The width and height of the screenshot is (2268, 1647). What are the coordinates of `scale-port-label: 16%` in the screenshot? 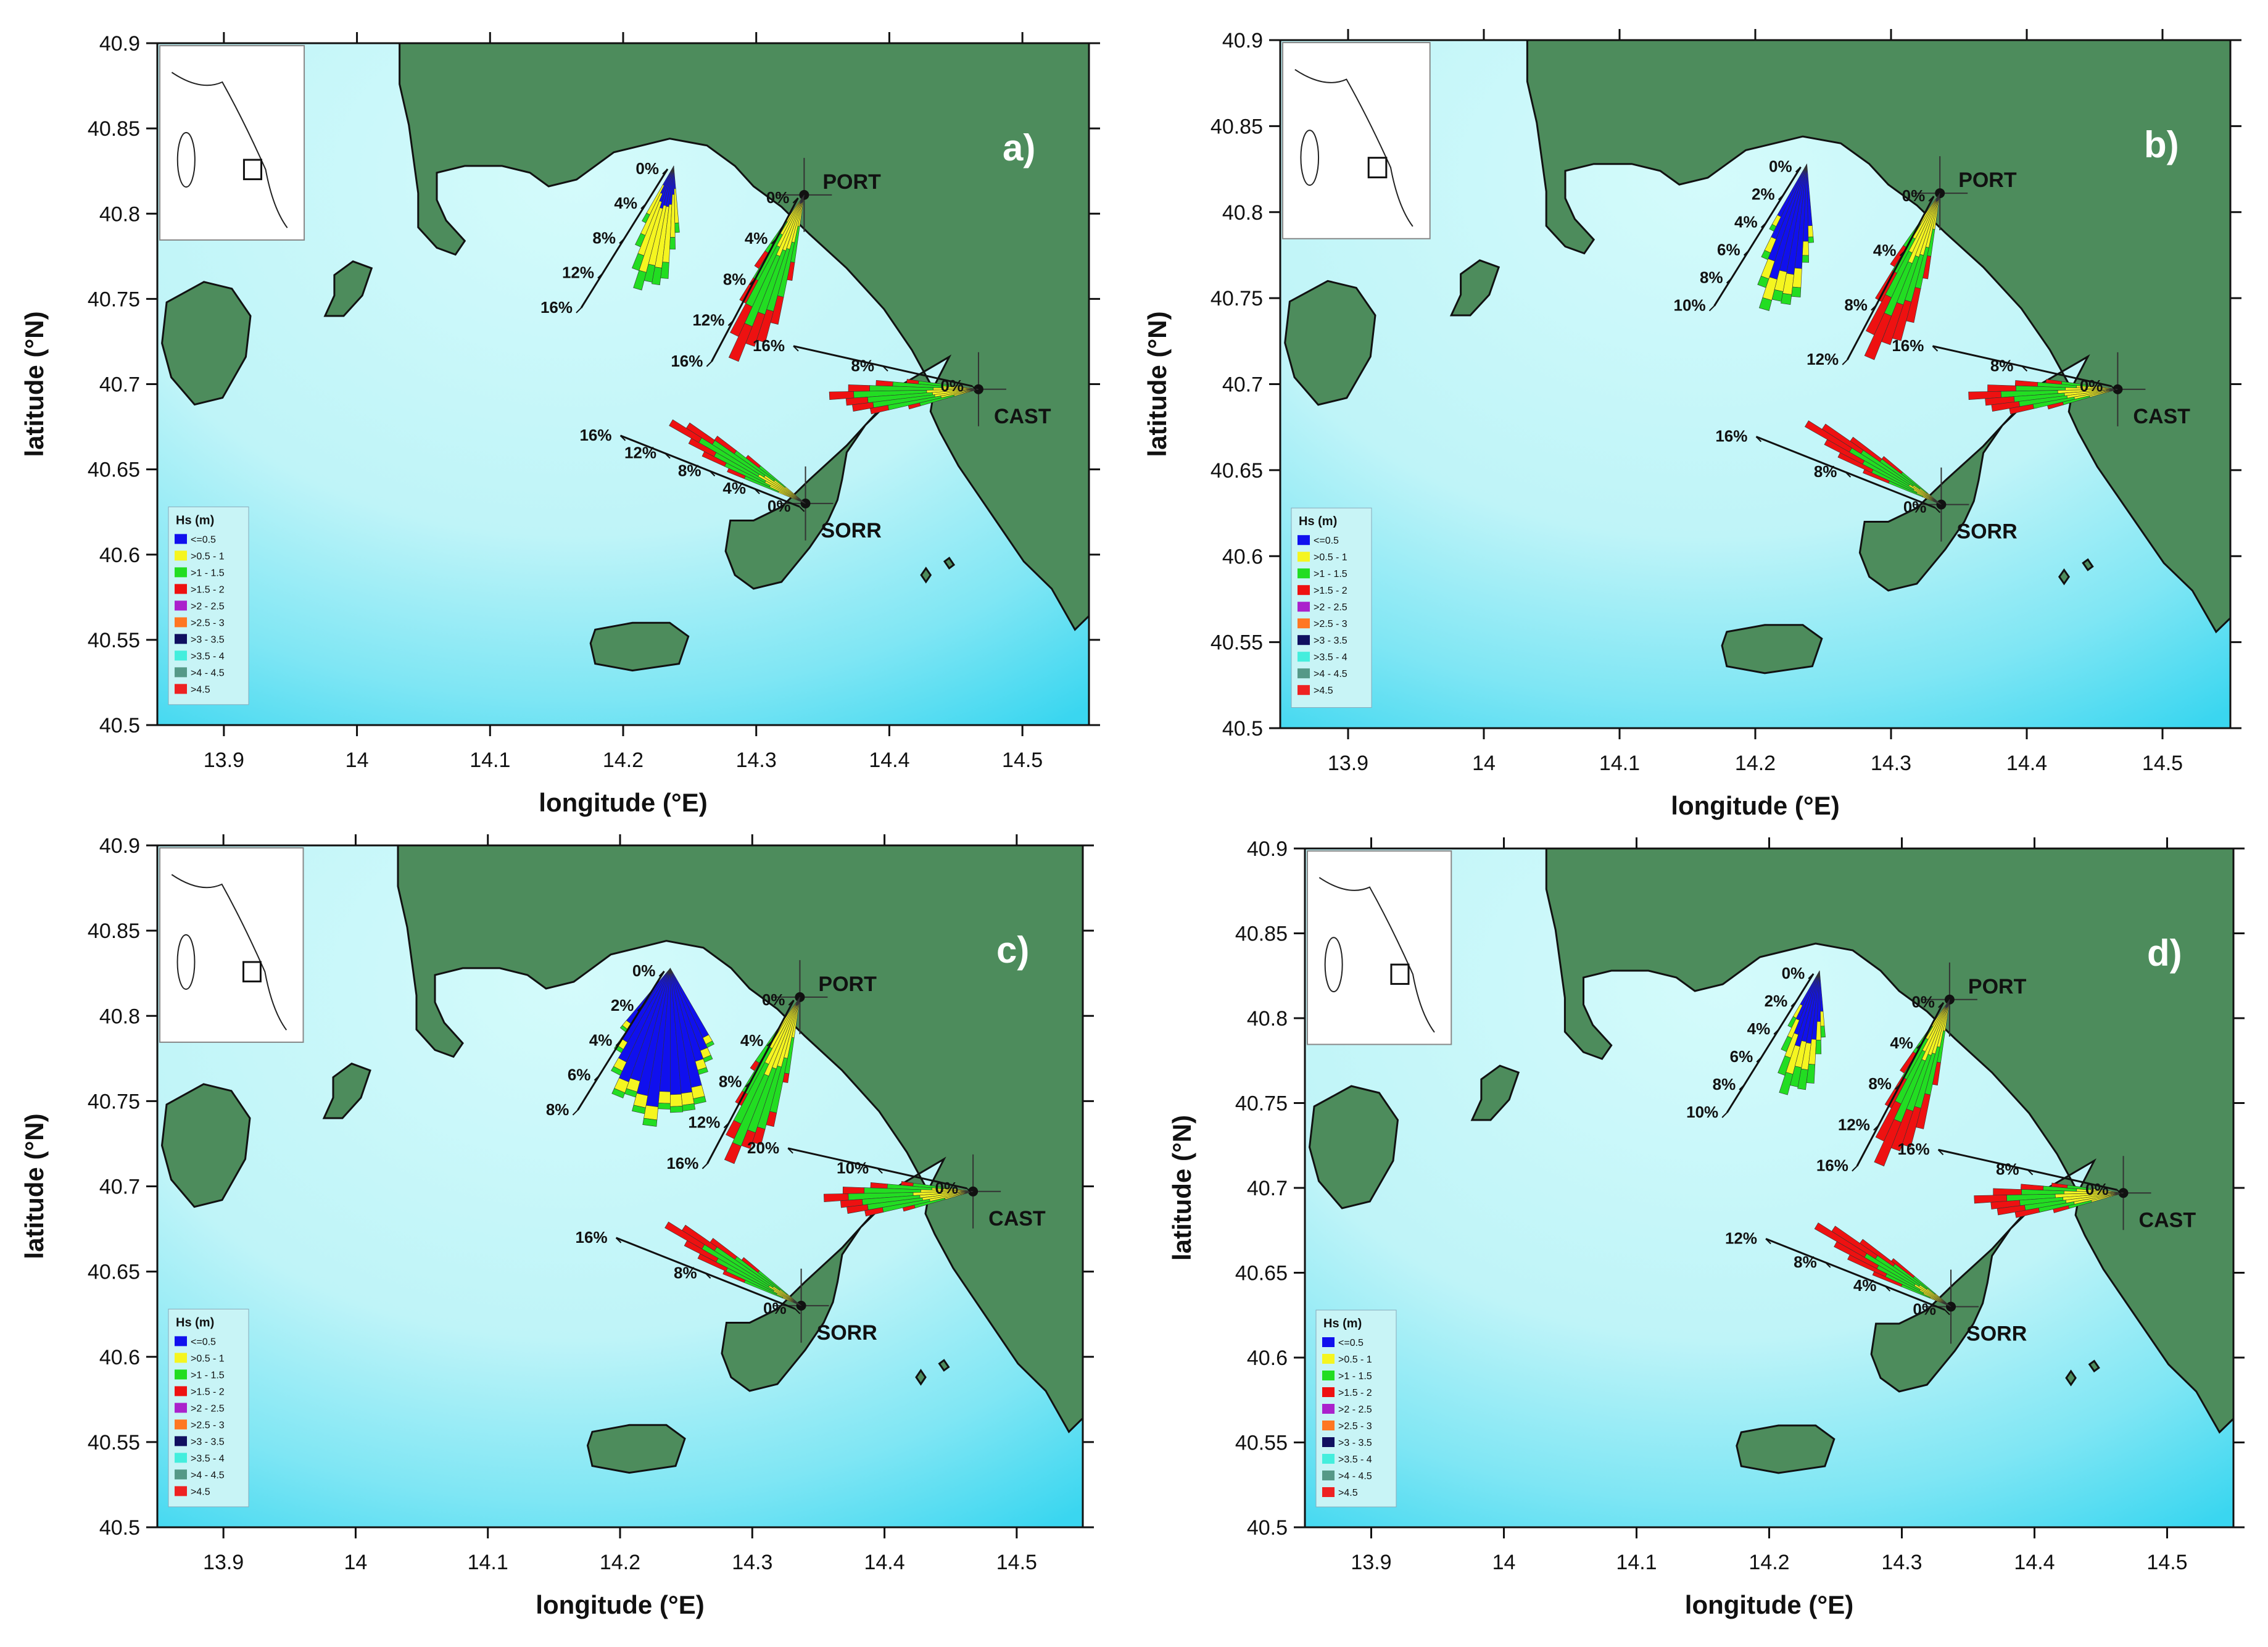 It's located at (687, 361).